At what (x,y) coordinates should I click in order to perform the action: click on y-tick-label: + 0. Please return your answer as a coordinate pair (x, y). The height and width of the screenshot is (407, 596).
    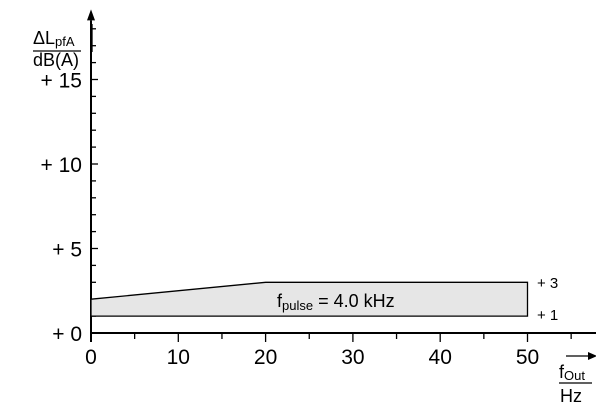
    Looking at the image, I should click on (67, 334).